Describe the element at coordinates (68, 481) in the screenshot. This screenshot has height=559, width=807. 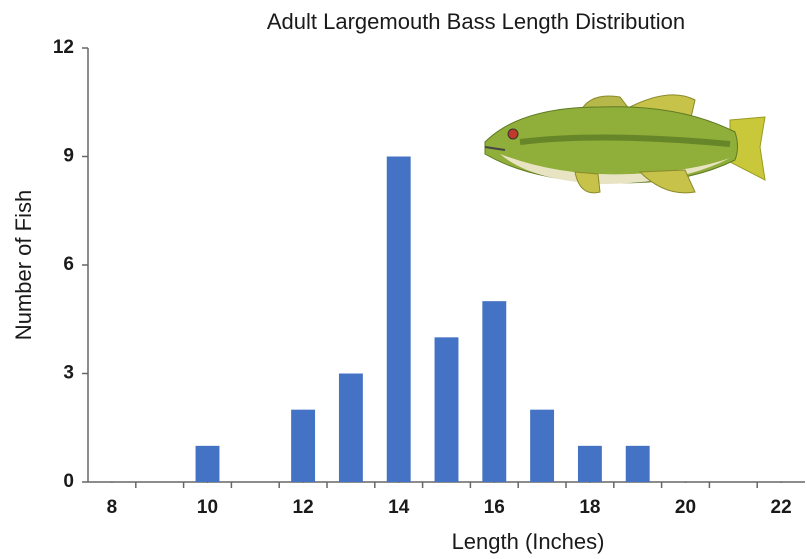
I see `y-tick-label: 0` at that location.